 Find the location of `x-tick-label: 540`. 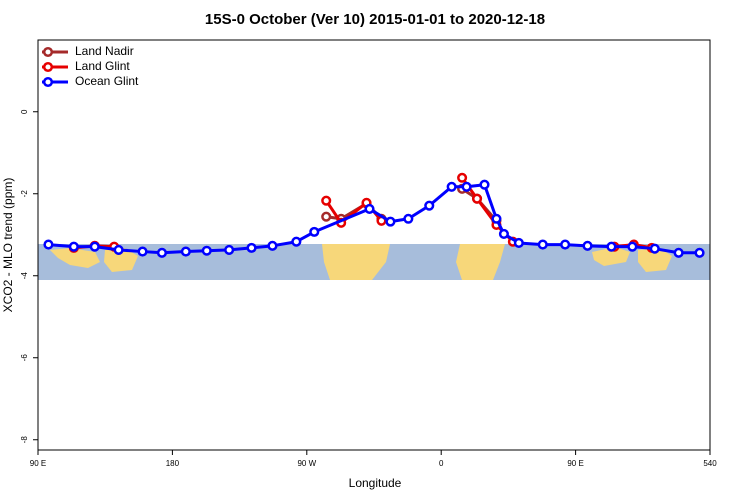

x-tick-label: 540 is located at coordinates (710, 463).